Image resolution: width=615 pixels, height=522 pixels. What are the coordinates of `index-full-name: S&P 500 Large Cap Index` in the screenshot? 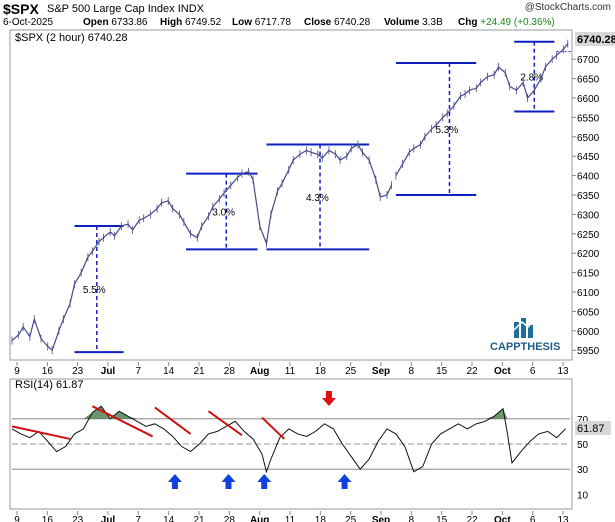 It's located at (111, 9).